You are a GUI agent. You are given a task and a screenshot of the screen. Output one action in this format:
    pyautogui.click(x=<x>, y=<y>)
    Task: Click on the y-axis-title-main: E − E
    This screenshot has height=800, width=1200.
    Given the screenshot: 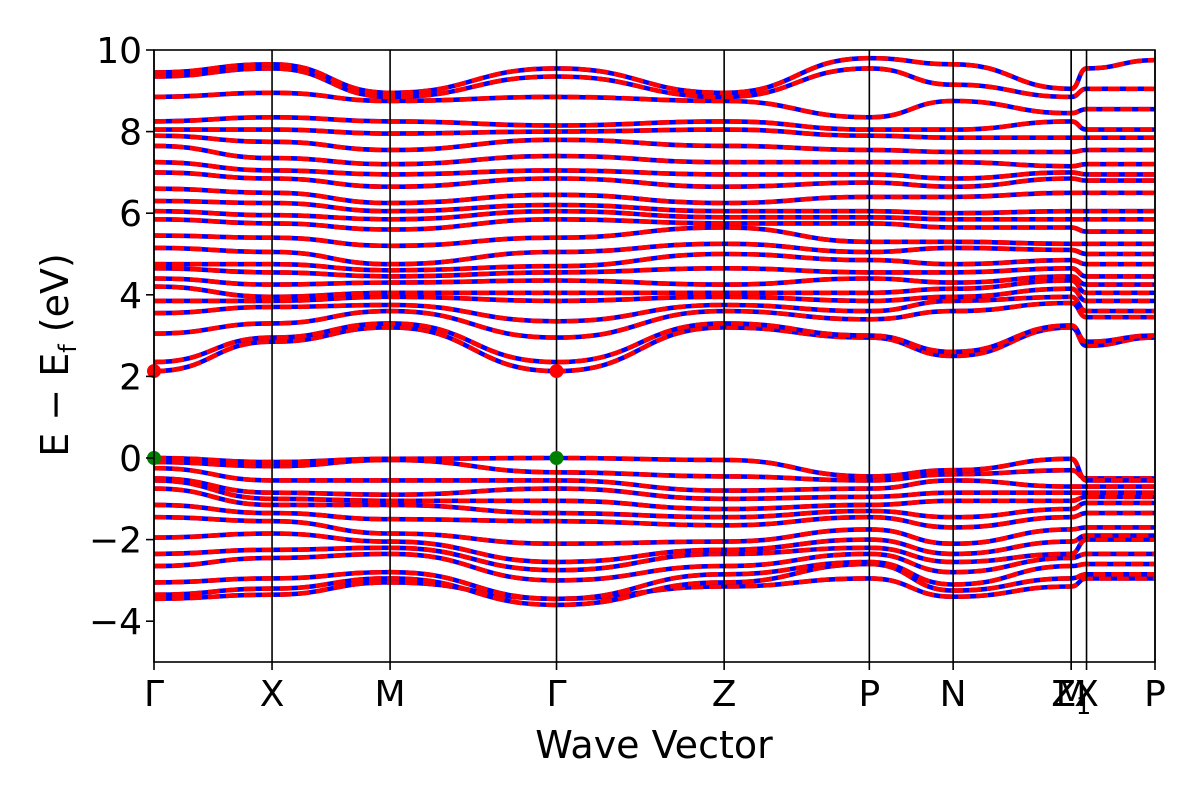 What is the action you would take?
    pyautogui.click(x=55, y=405)
    